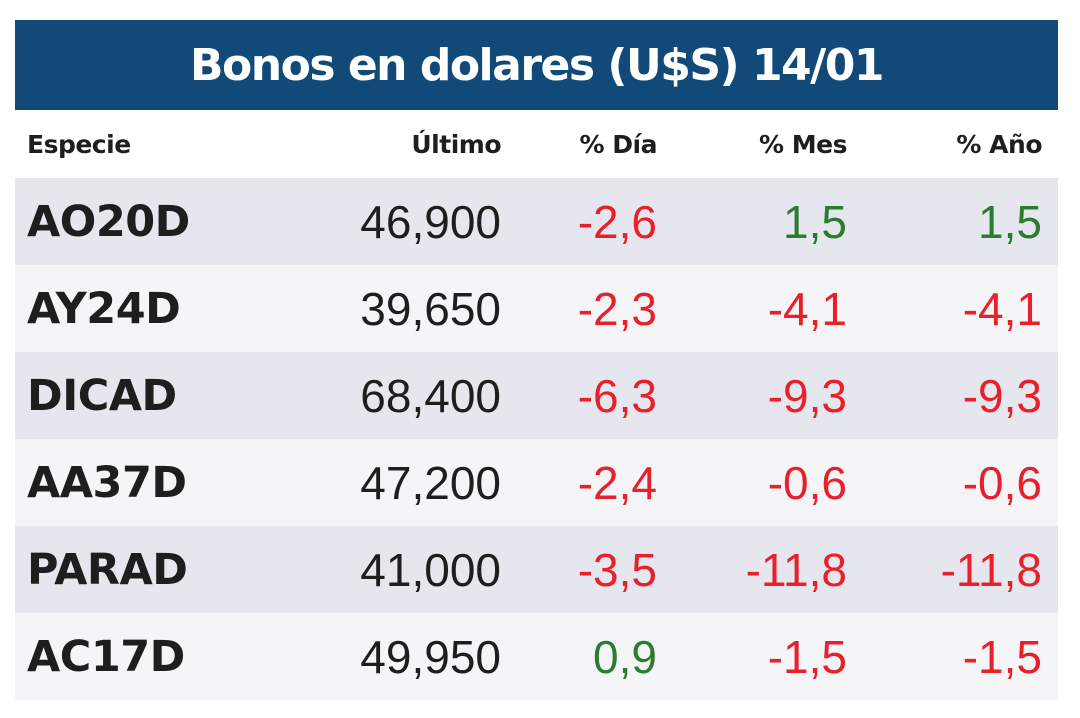 This screenshot has width=1080, height=718. I want to click on cell-ultimo: 41,000, so click(430, 569).